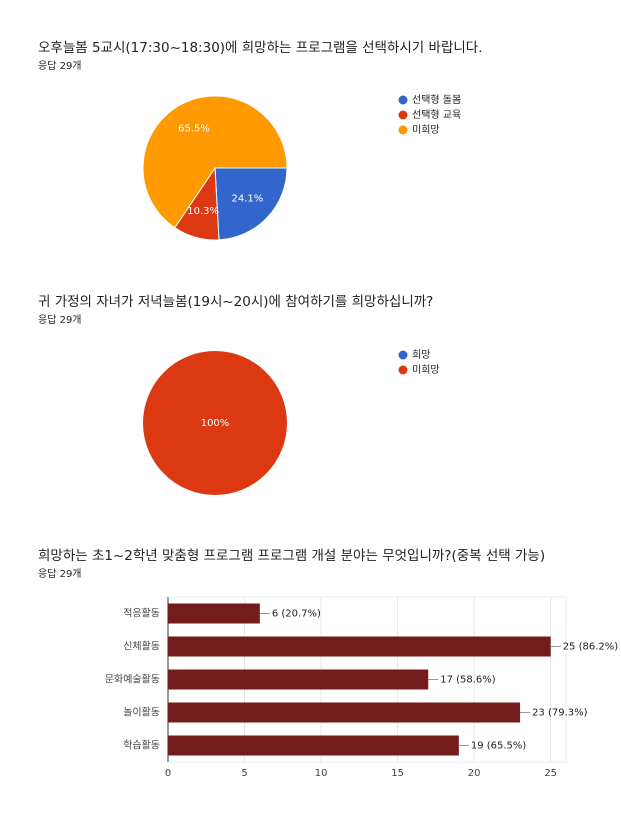 The image size is (621, 816). Describe the element at coordinates (296, 614) in the screenshot. I see `bar-value-label: 6 (20.7%)` at that location.